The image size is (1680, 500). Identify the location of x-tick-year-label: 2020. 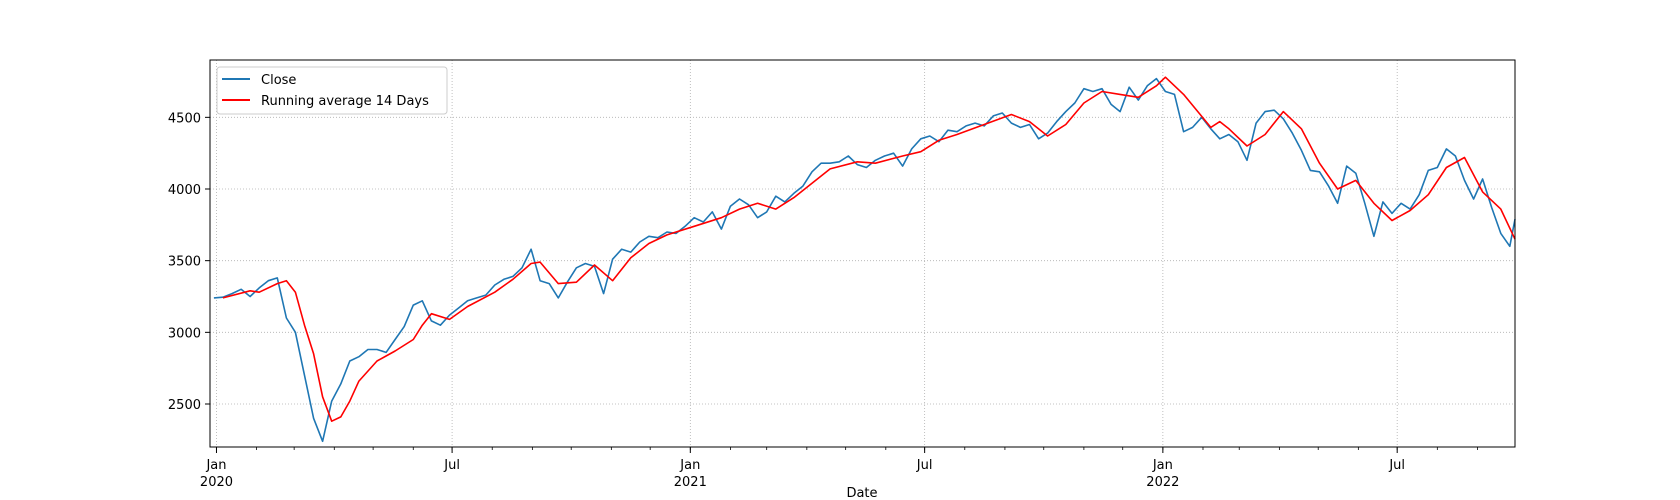
(216, 482).